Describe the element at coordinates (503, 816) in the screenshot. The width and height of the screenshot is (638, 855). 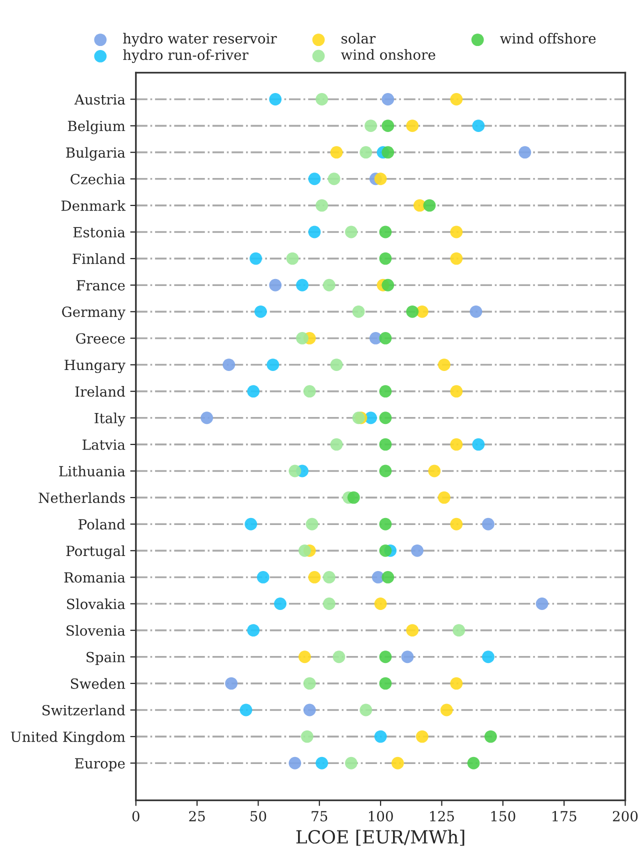
I see `x-tick-label: 150` at that location.